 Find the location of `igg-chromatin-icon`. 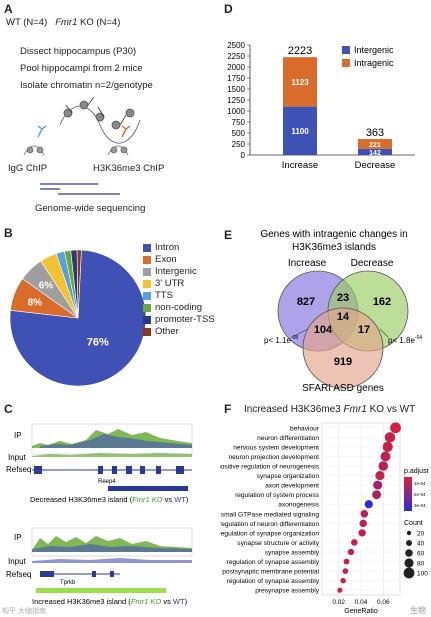

igg-chromatin-icon is located at coordinates (35, 140).